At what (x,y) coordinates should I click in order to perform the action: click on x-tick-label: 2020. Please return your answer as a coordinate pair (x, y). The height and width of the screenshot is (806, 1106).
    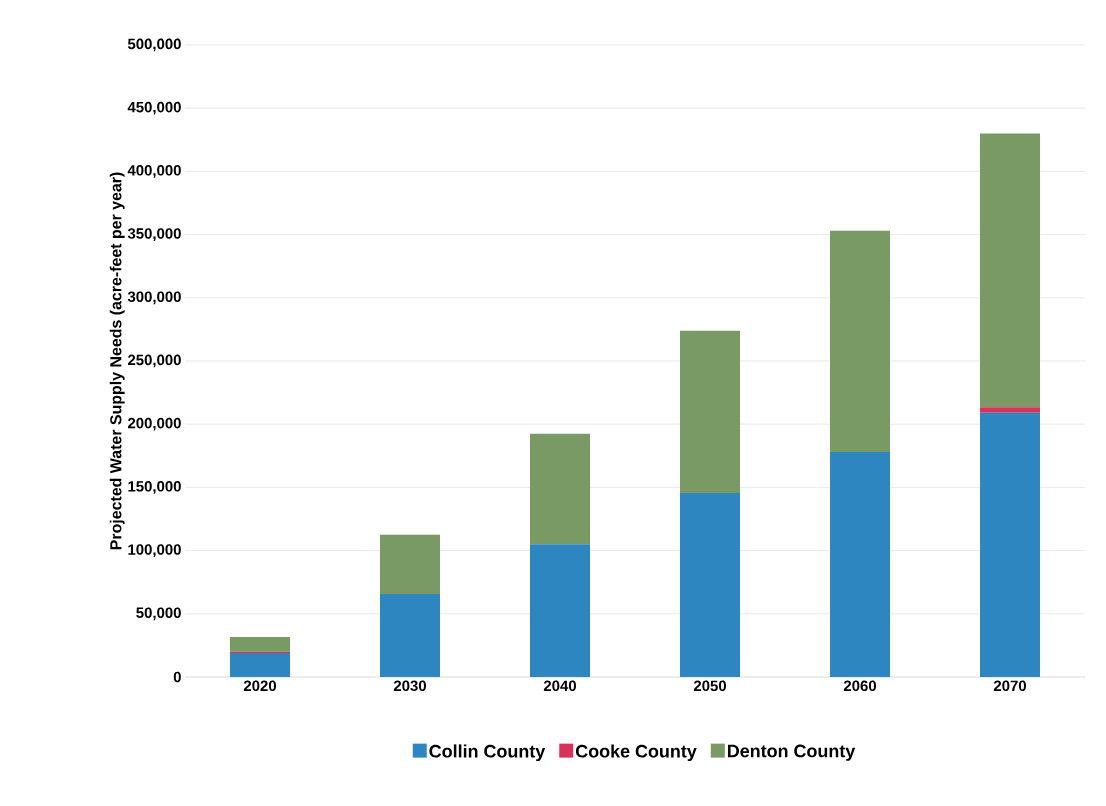
    Looking at the image, I should click on (259, 686).